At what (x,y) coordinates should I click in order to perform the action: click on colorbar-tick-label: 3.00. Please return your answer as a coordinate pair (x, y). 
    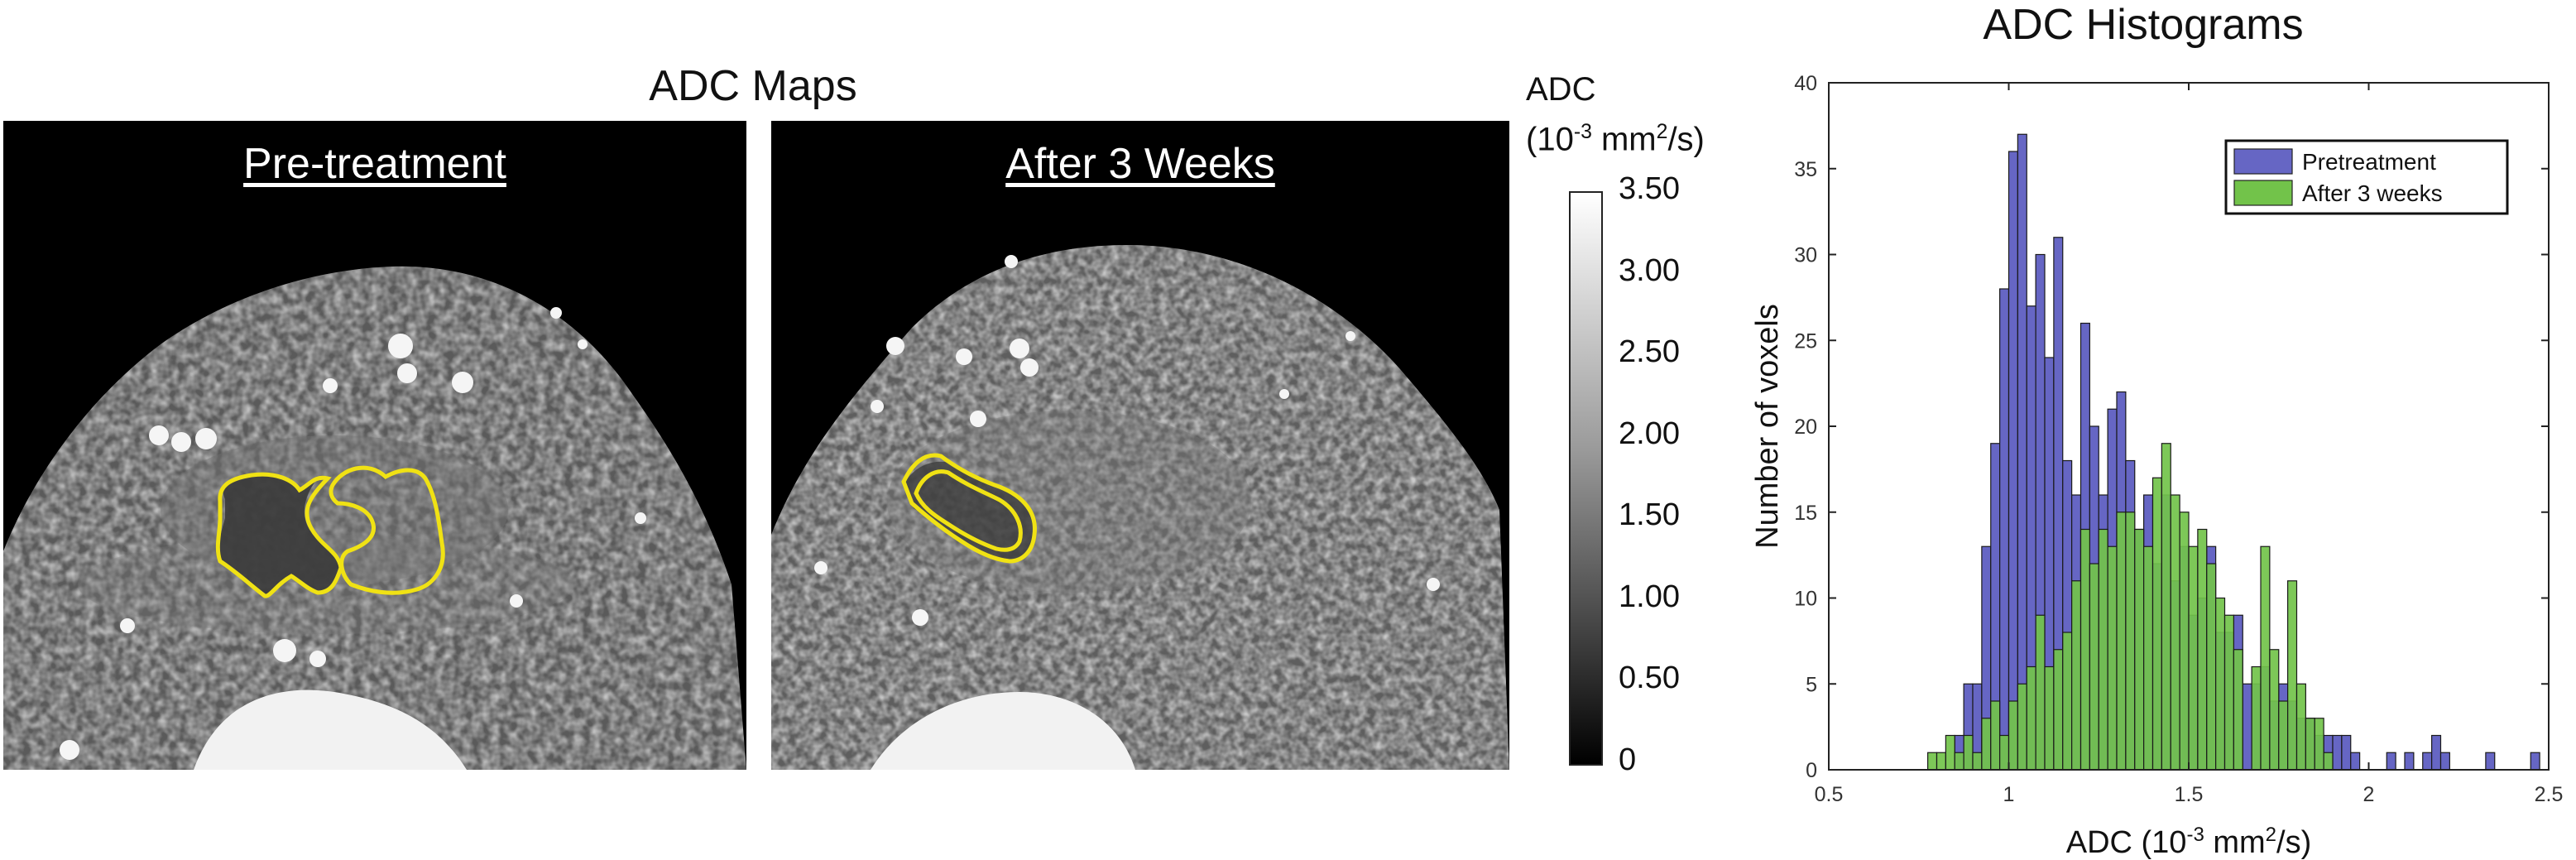
    Looking at the image, I should click on (1650, 270).